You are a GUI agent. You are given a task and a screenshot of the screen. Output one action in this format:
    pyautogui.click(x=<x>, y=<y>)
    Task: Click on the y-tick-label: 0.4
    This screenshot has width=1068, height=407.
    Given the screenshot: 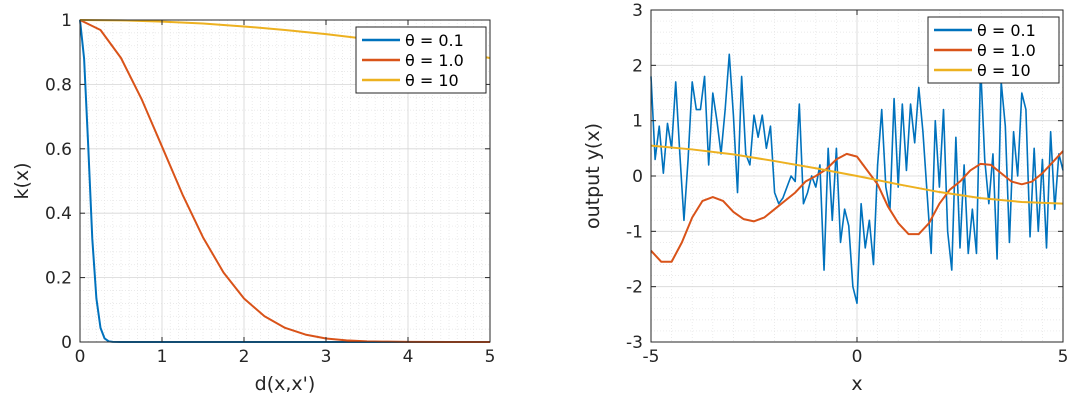 What is the action you would take?
    pyautogui.click(x=58, y=214)
    